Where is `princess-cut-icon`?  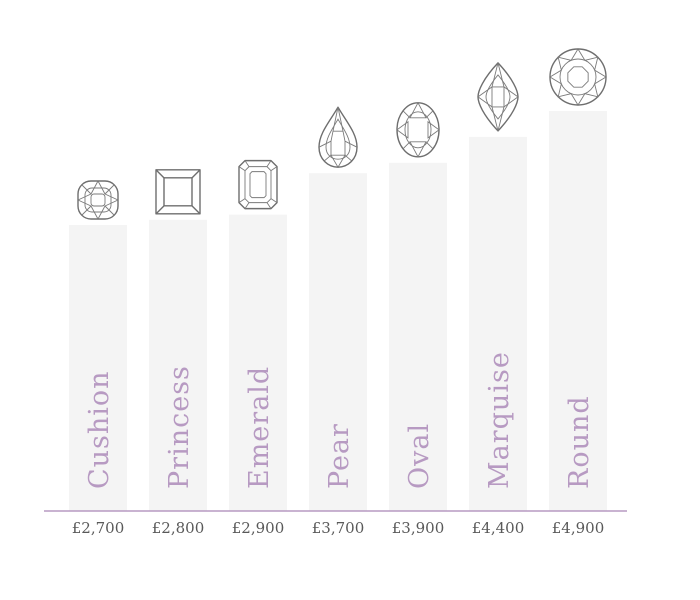
princess-cut-icon is located at coordinates (178, 192).